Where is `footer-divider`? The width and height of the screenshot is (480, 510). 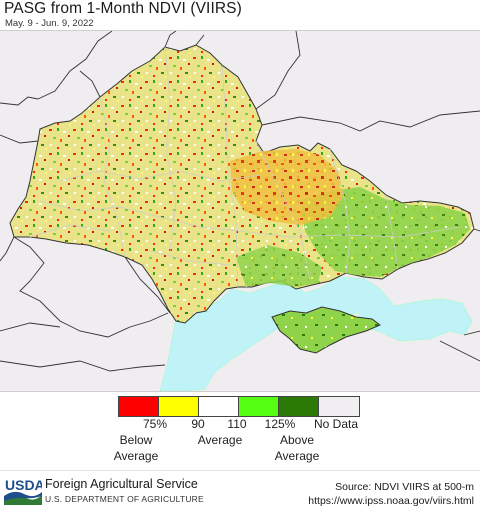 footer-divider is located at coordinates (240, 470).